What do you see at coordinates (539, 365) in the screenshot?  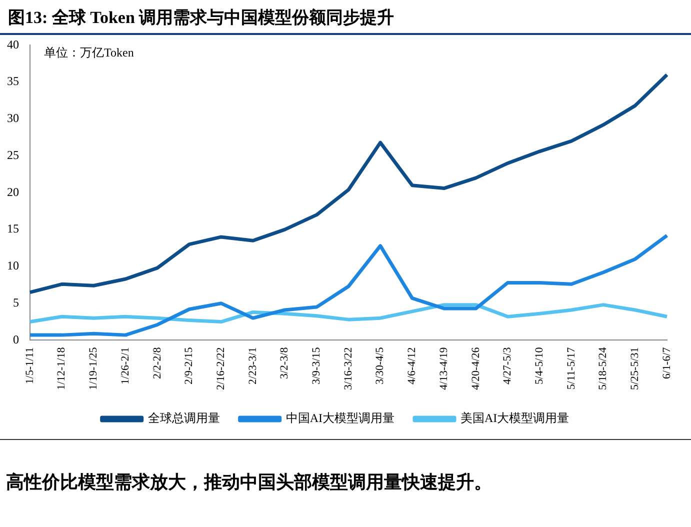 I see `x-tick-label: 5/4-5/10` at bounding box center [539, 365].